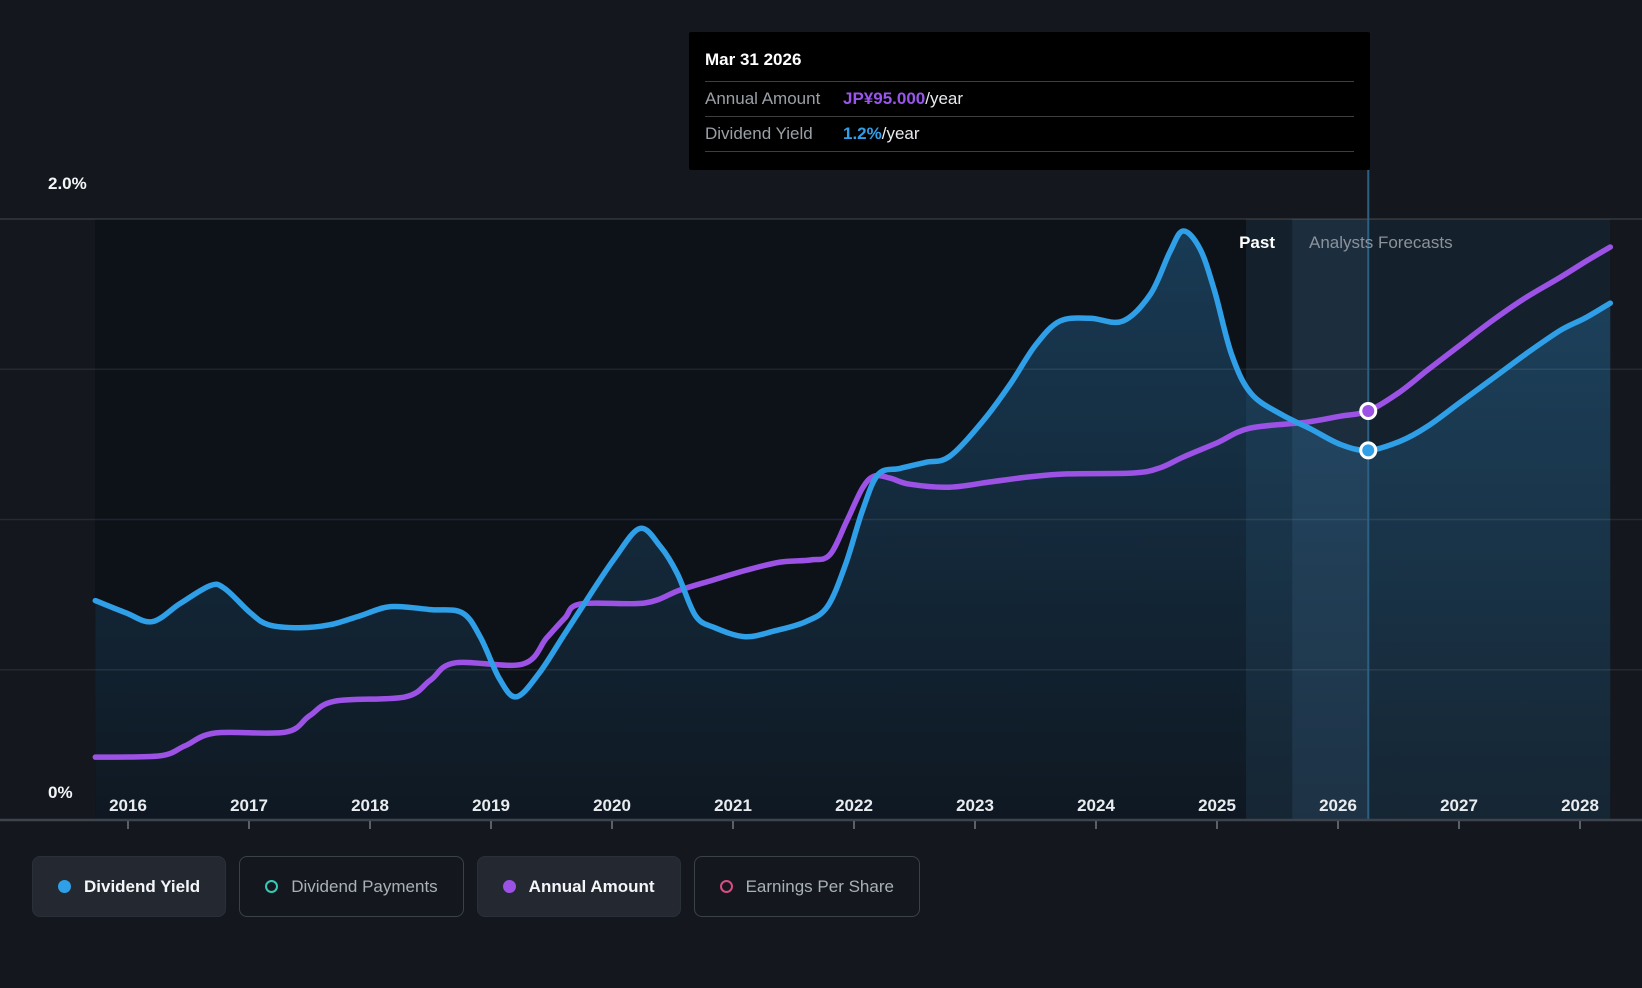 The height and width of the screenshot is (988, 1642). I want to click on legend-item-earnings-per-share: Earnings Per Share, so click(806, 886).